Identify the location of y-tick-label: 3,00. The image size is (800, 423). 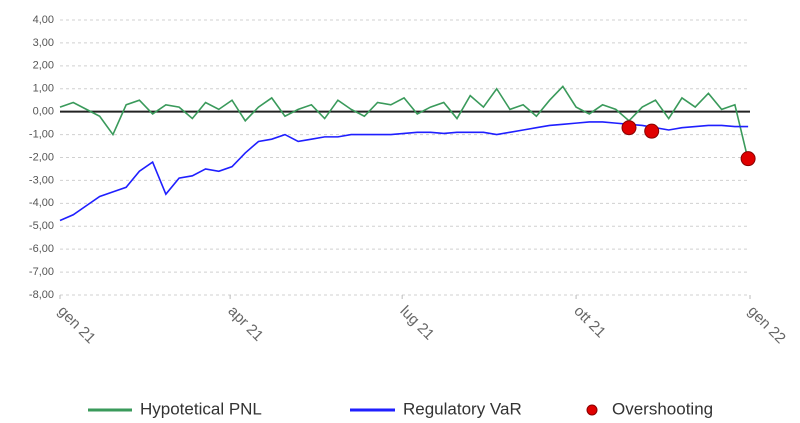
(43, 43).